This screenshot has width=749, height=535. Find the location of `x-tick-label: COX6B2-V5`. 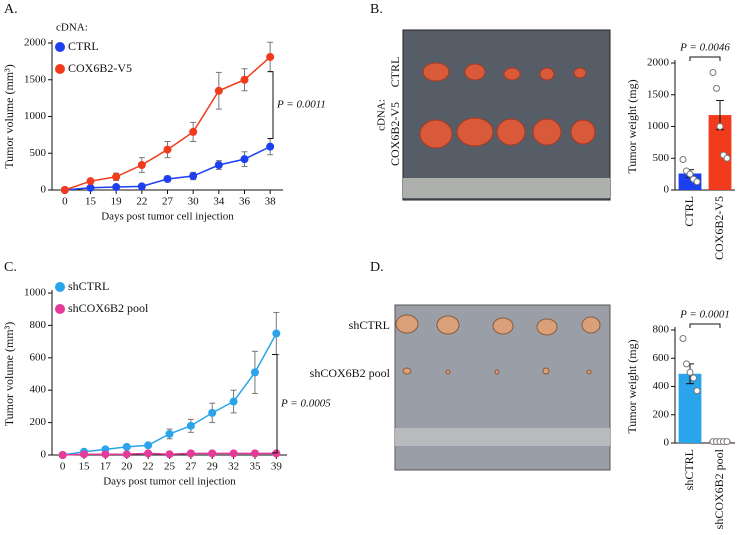

x-tick-label: COX6B2-V5 is located at coordinates (719, 228).